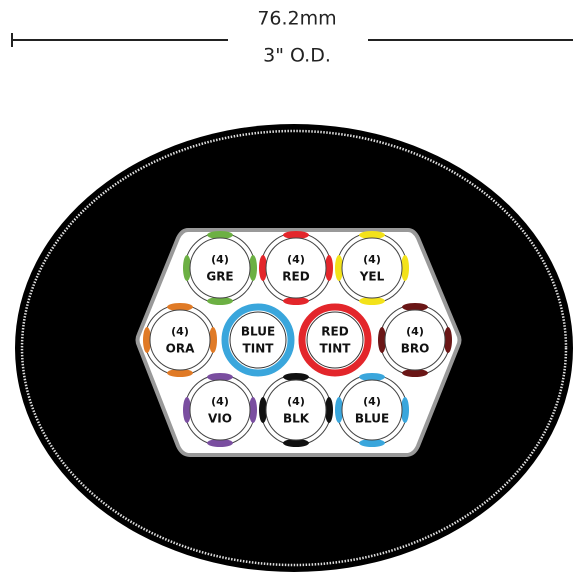 This screenshot has height=573, width=573. Describe the element at coordinates (372, 277) in the screenshot. I see `cell-label: YEL` at that location.